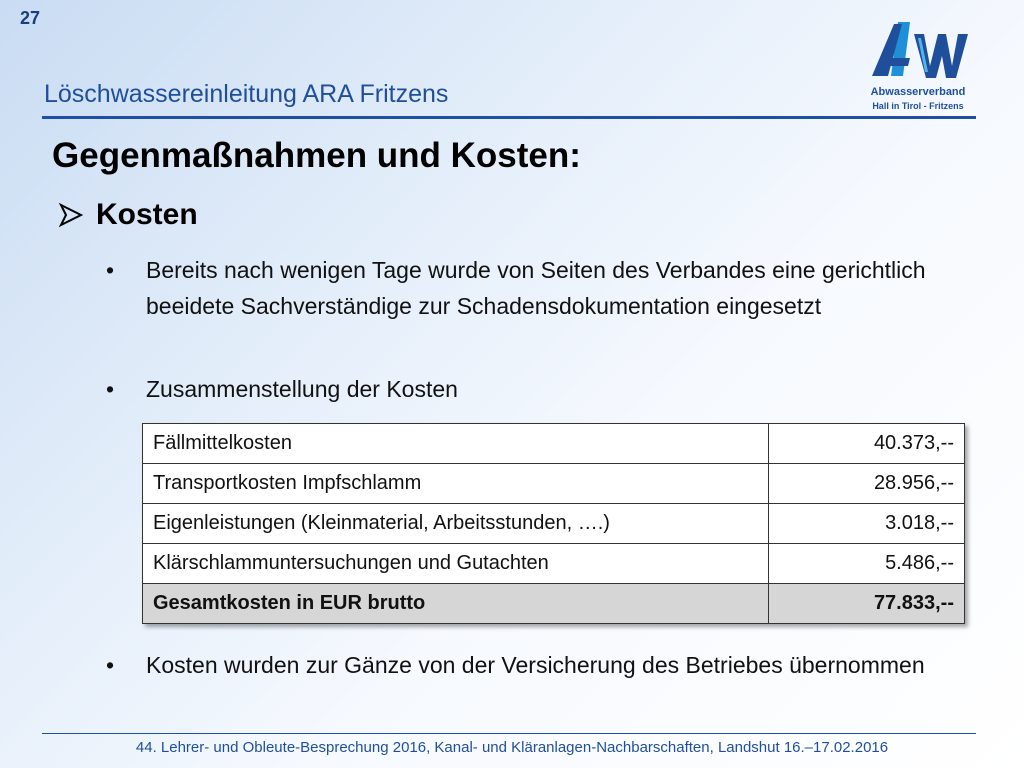 The width and height of the screenshot is (1024, 768). What do you see at coordinates (455, 443) in the screenshot?
I see `cost-label: Fällmittelkosten` at bounding box center [455, 443].